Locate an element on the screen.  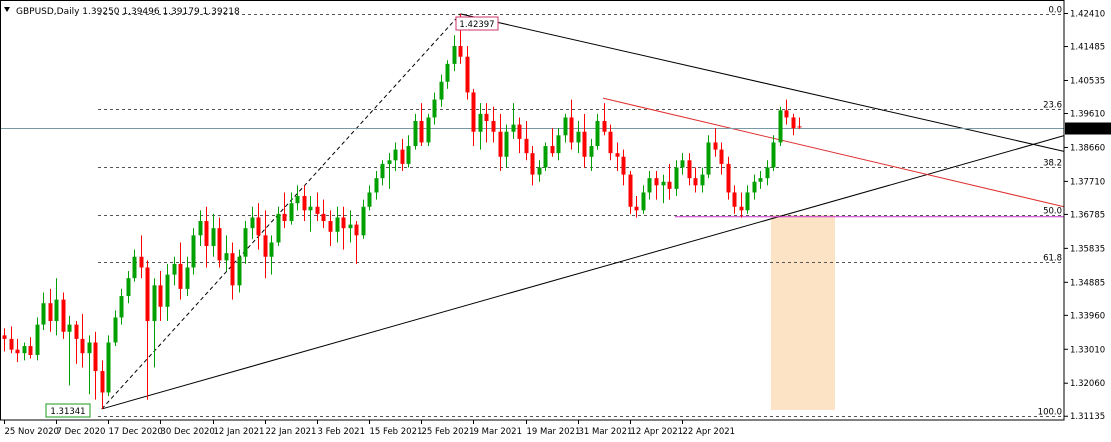
price-tick-label: 1.38660 is located at coordinates (1087, 148).